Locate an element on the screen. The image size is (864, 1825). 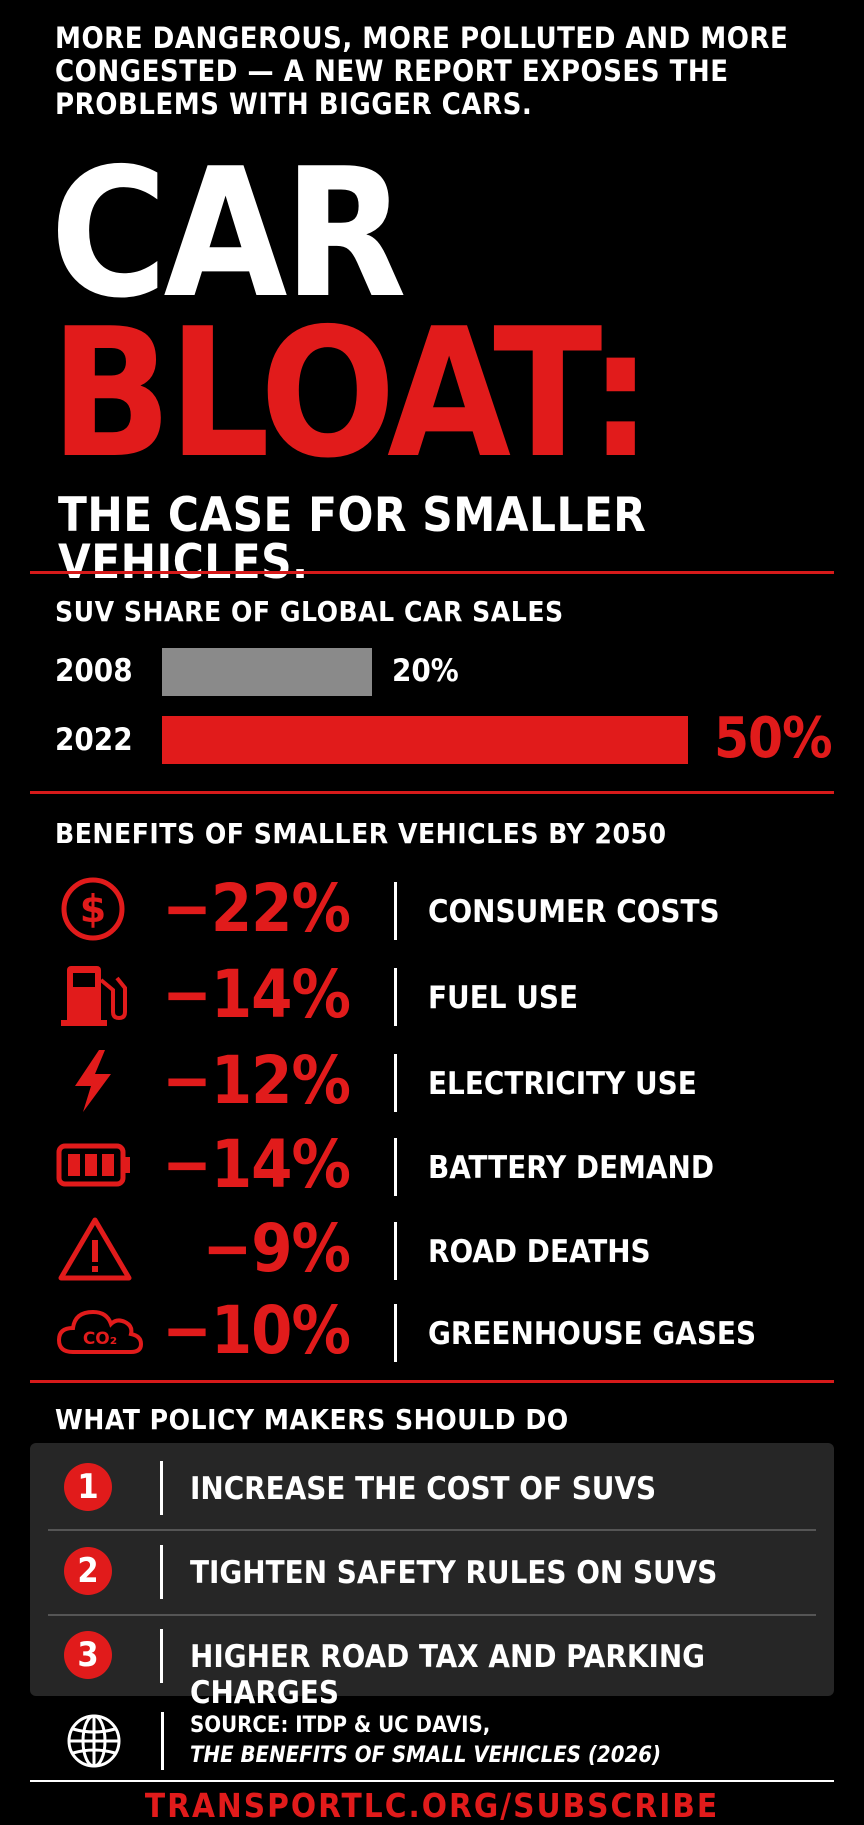
source-line-1: SOURCE: ITDP & UC DAVIS, is located at coordinates (340, 1725).